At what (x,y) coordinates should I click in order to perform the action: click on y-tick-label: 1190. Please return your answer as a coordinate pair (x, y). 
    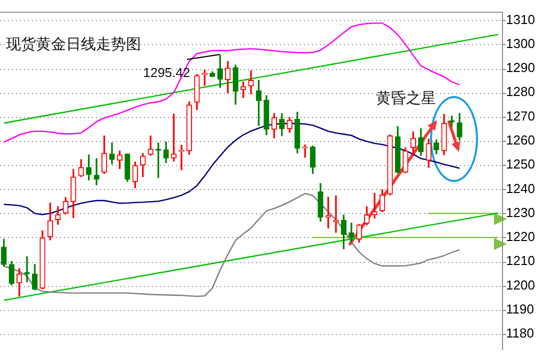
    Looking at the image, I should click on (520, 308).